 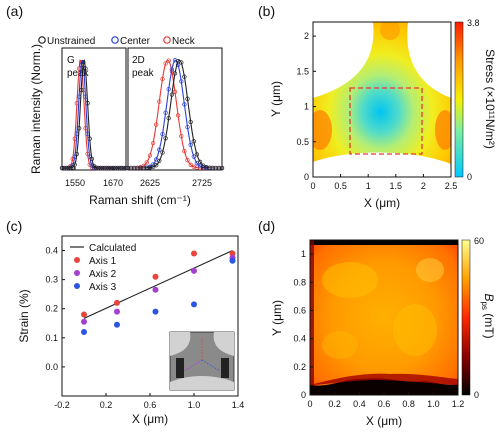 I want to click on c-point-axis3, so click(x=117, y=324).